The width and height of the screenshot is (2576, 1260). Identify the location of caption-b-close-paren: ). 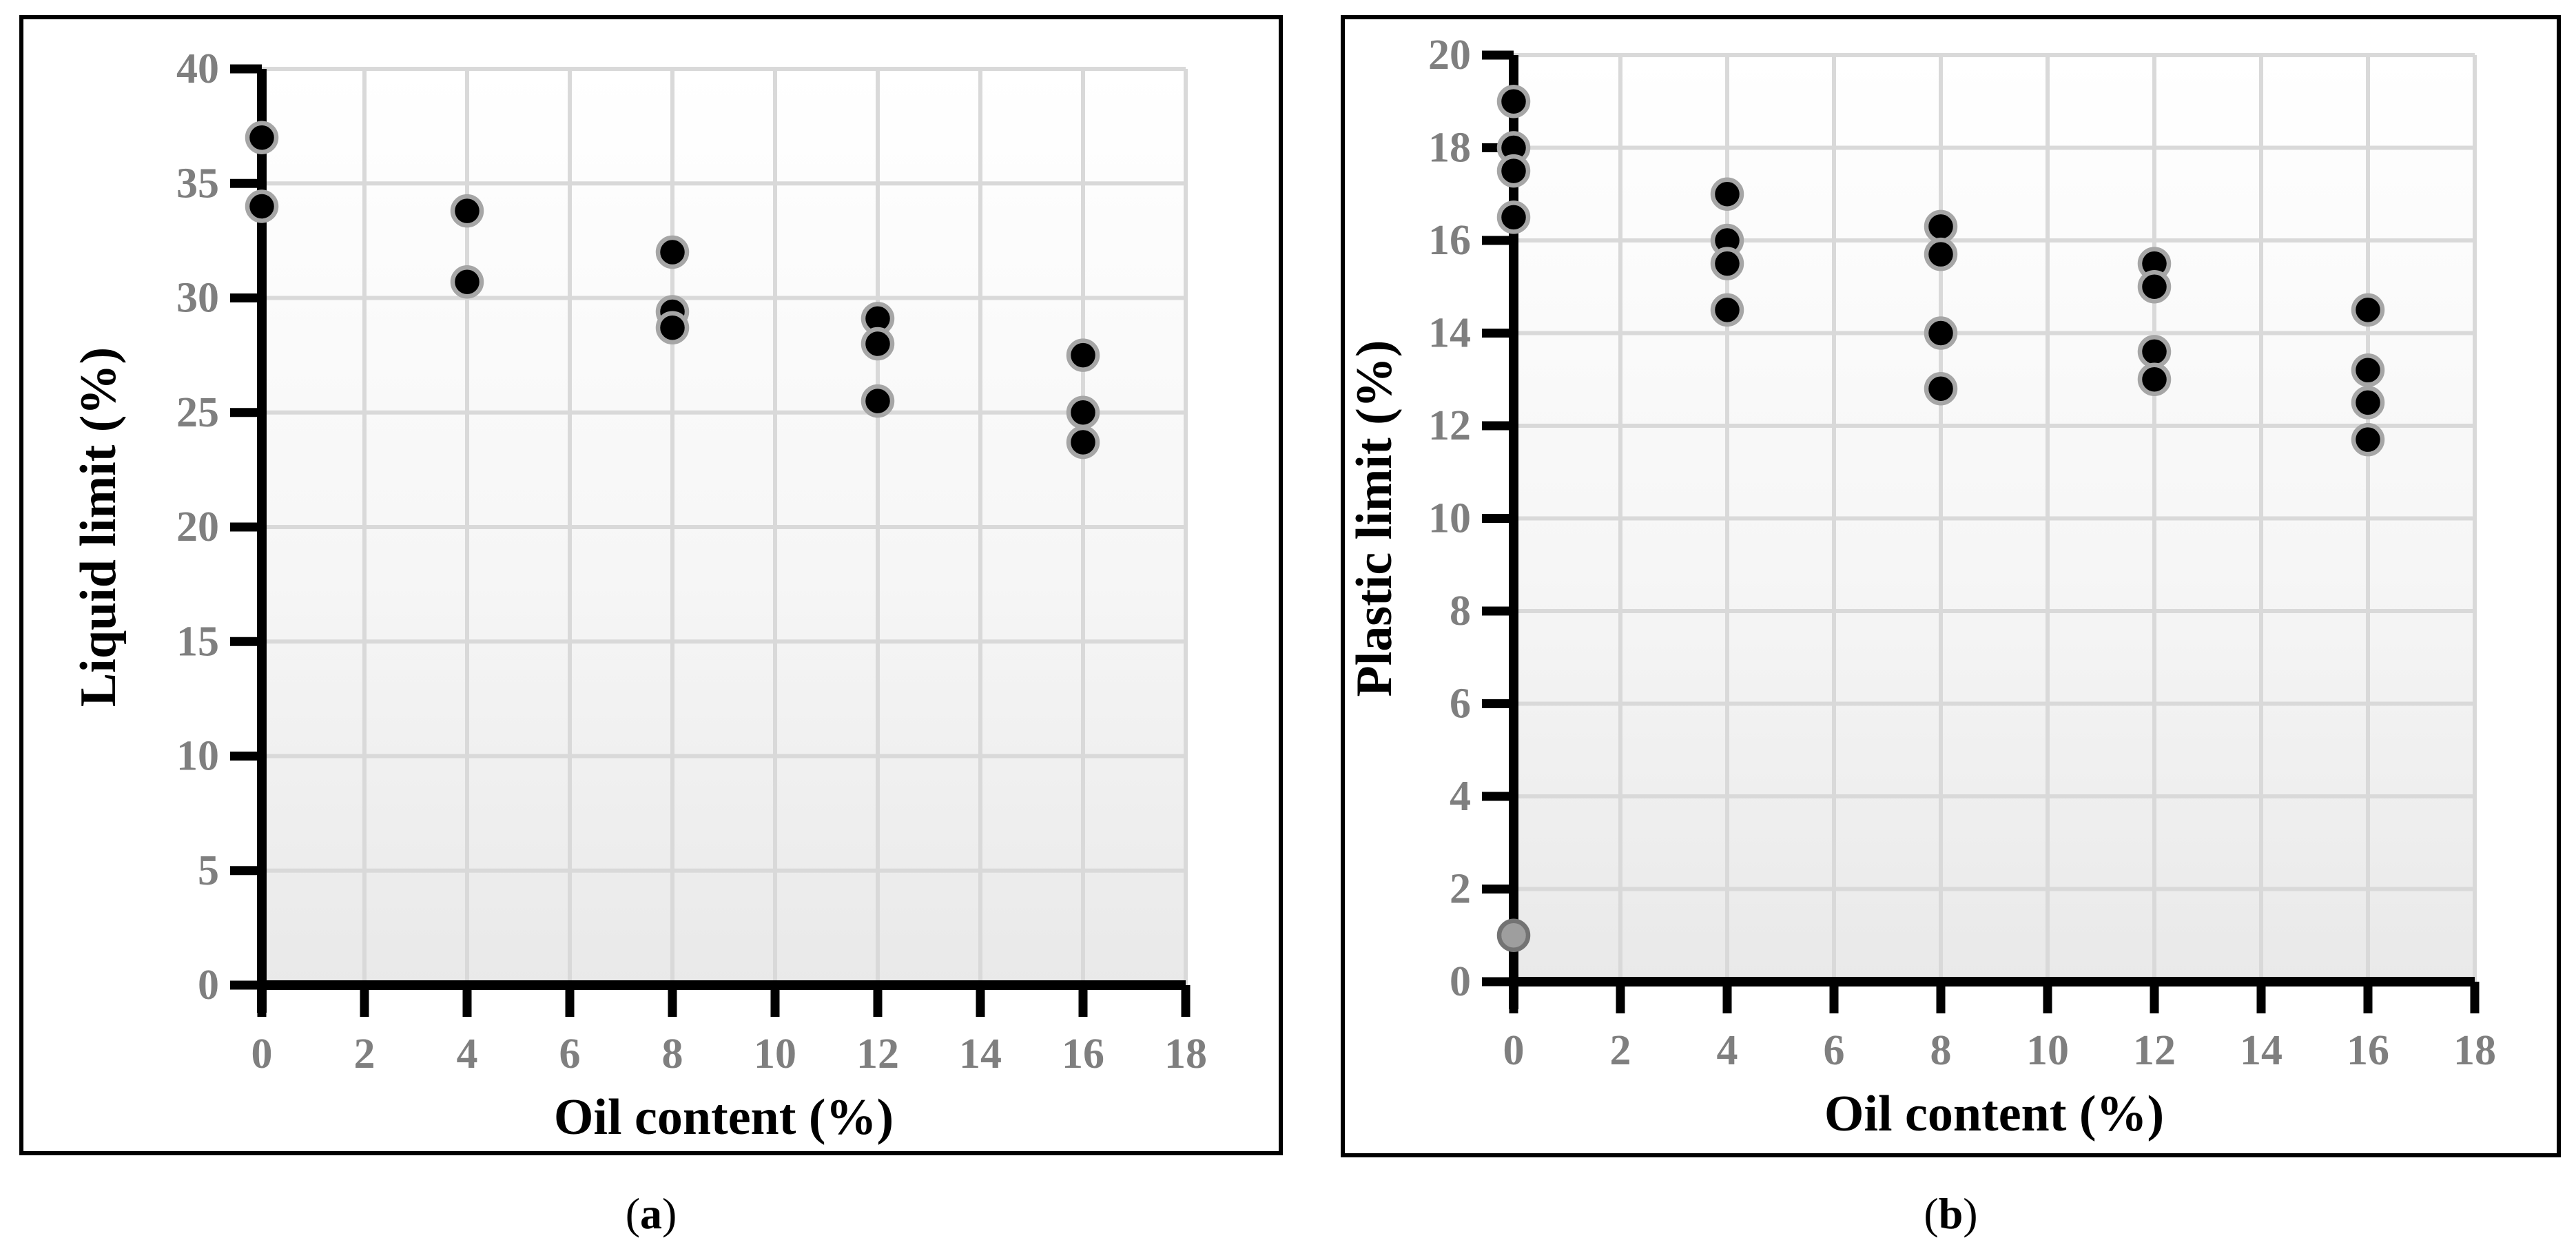
(1970, 1213).